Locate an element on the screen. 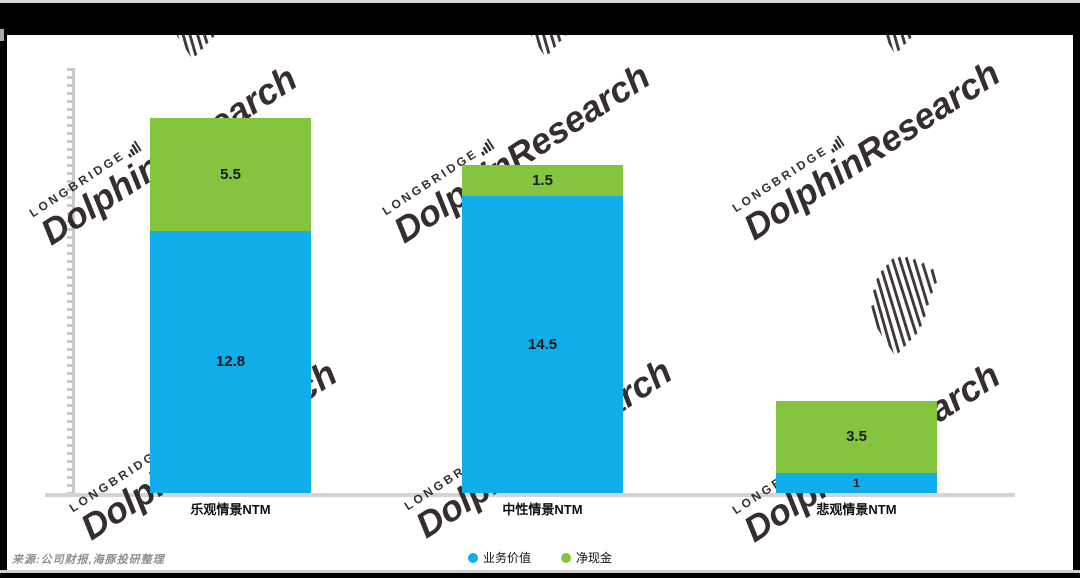  stacked-bar-1: 5.5 12.8 is located at coordinates (230, 280).